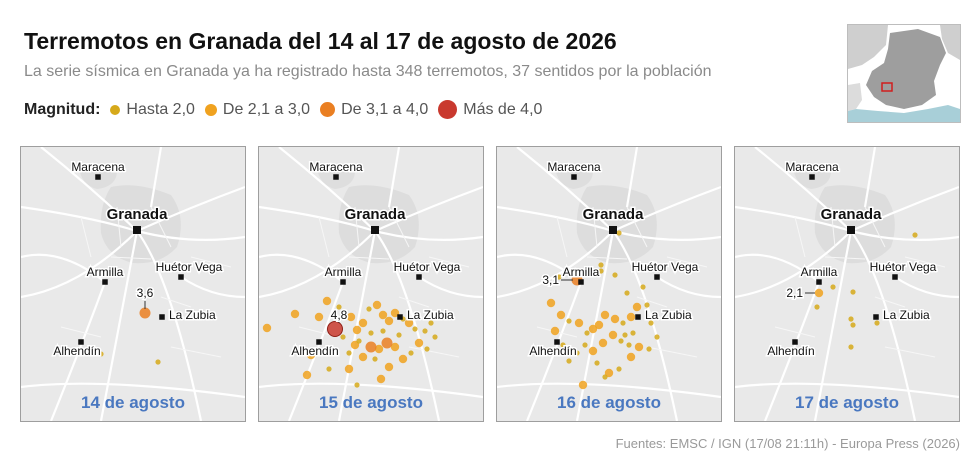 This screenshot has height=467, width=980. I want to click on legend-item-2-3: De 2,1 a 3,0, so click(257, 109).